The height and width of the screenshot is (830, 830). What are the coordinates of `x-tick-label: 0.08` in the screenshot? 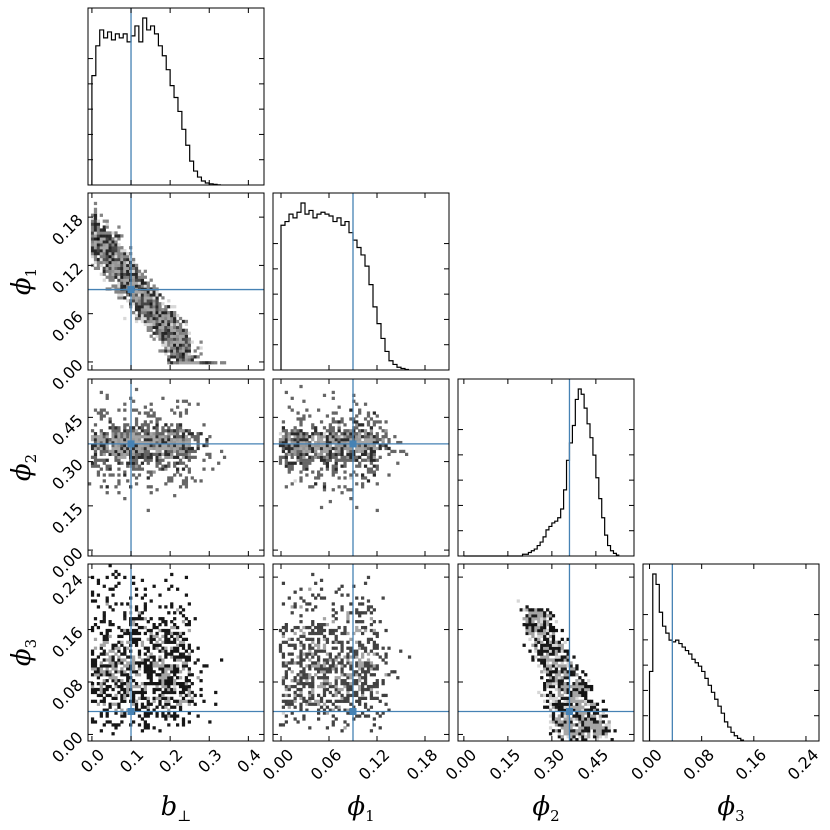 It's located at (698, 764).